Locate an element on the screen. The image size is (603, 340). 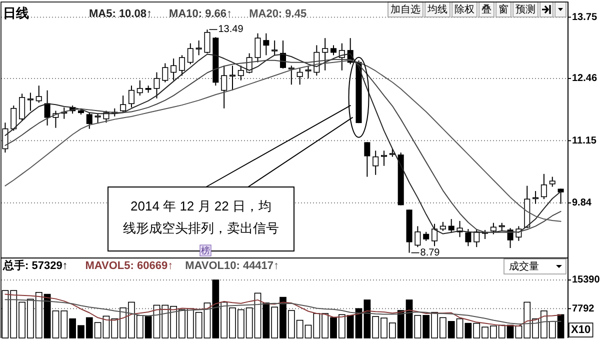
text: MA10: 9.66↑ is located at coordinates (200, 14).